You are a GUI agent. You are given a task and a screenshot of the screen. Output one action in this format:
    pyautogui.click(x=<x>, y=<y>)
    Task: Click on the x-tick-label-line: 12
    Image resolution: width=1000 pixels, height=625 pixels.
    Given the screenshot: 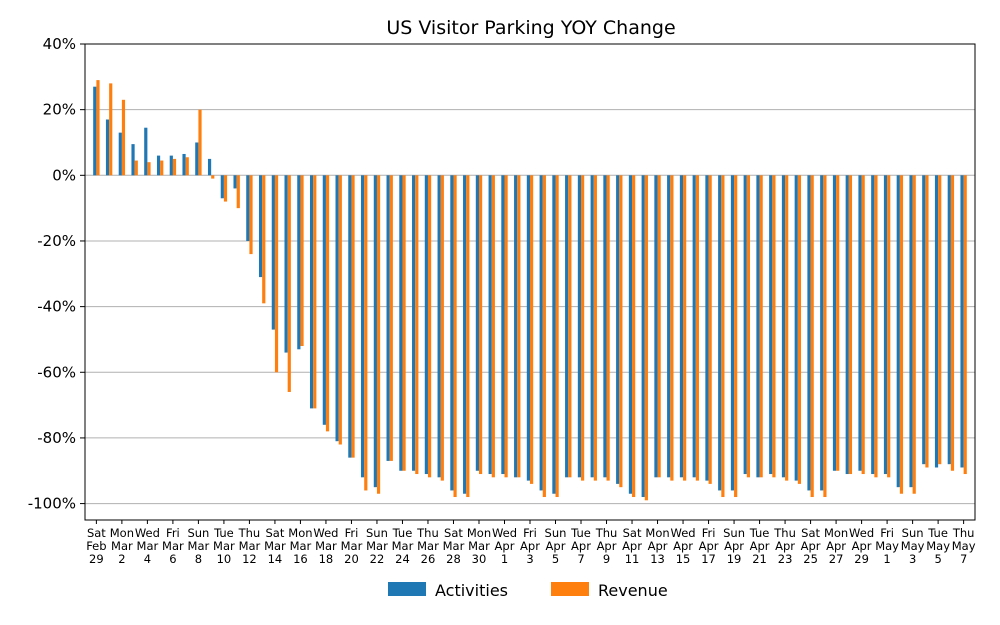 What is the action you would take?
    pyautogui.click(x=249, y=559)
    